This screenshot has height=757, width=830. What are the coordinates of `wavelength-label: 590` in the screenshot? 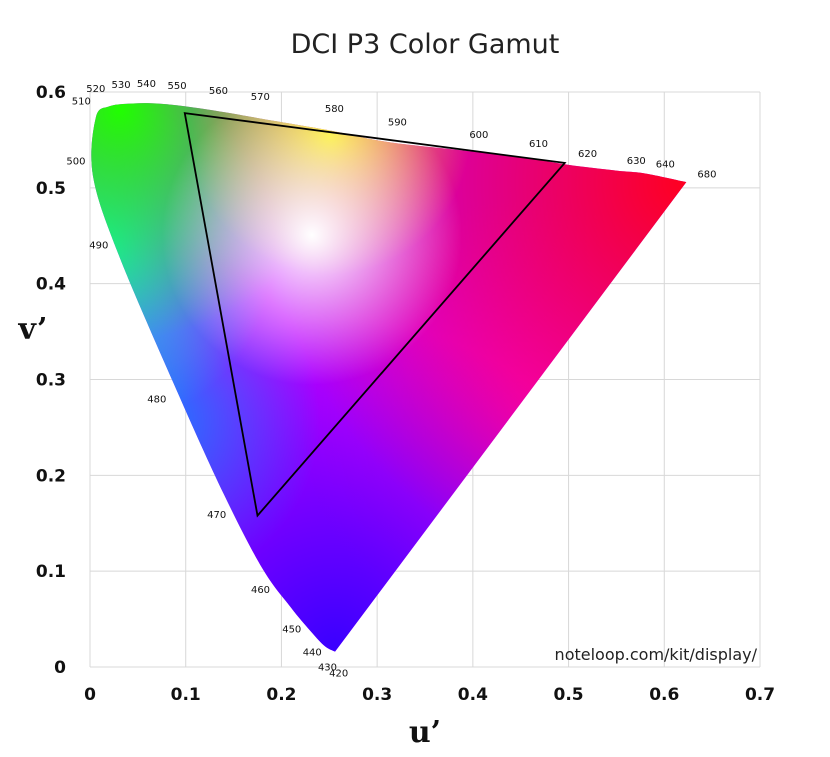 It's located at (397, 123).